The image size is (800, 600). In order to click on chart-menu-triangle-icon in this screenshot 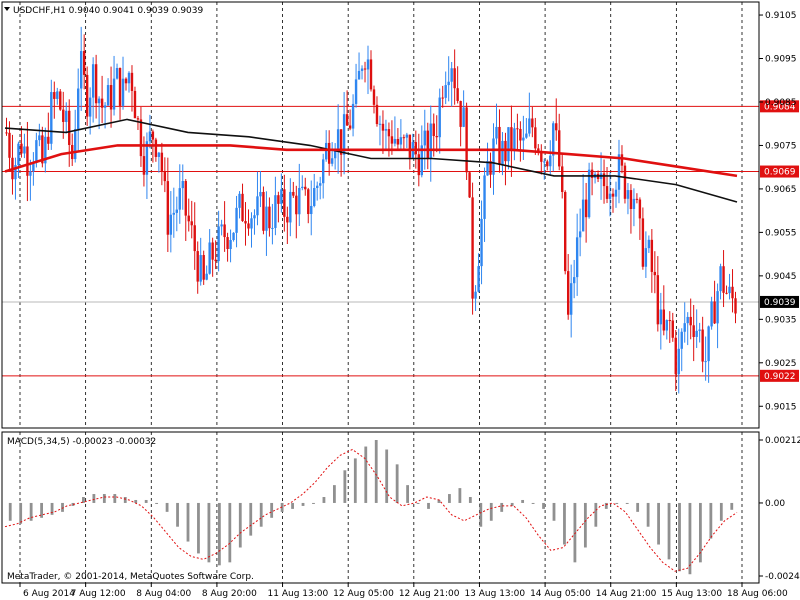, I will do `click(7, 9)`.